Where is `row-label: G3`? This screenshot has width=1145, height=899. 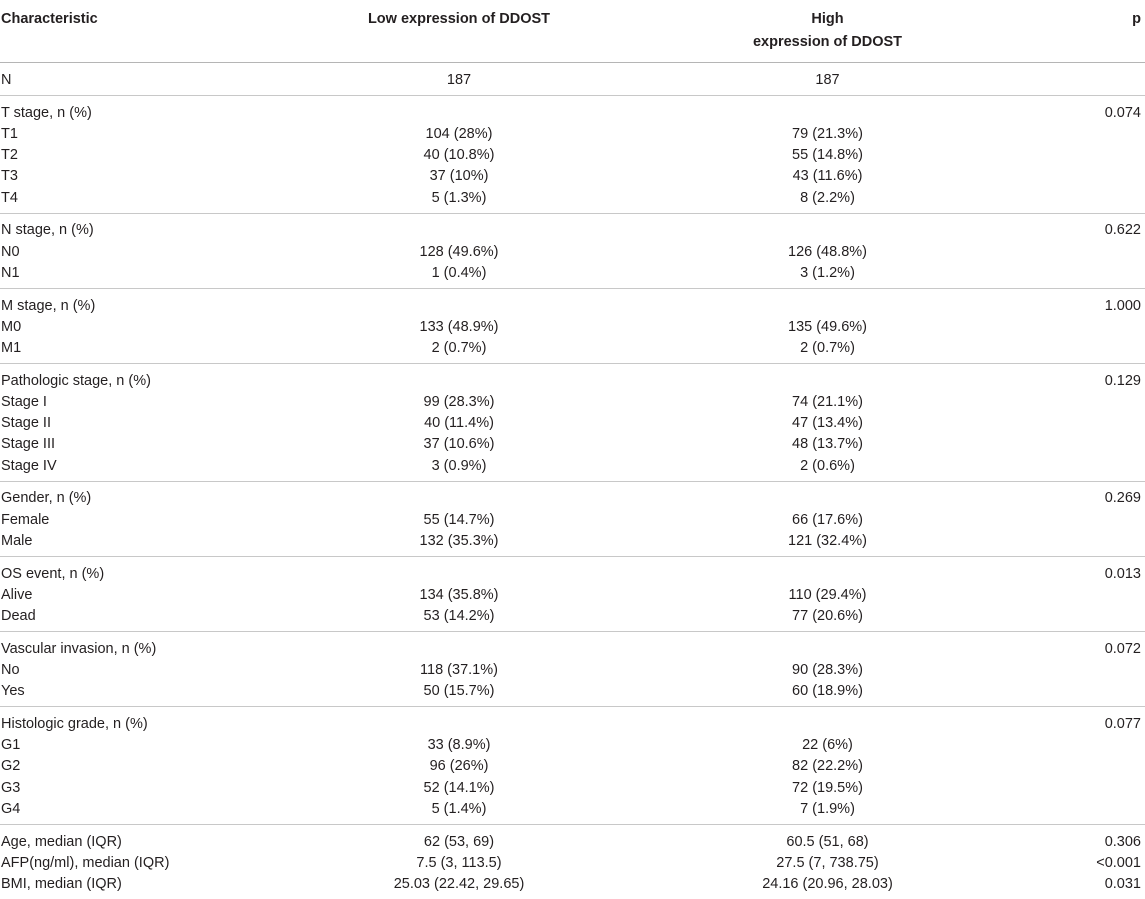 row-label: G3 is located at coordinates (11, 787).